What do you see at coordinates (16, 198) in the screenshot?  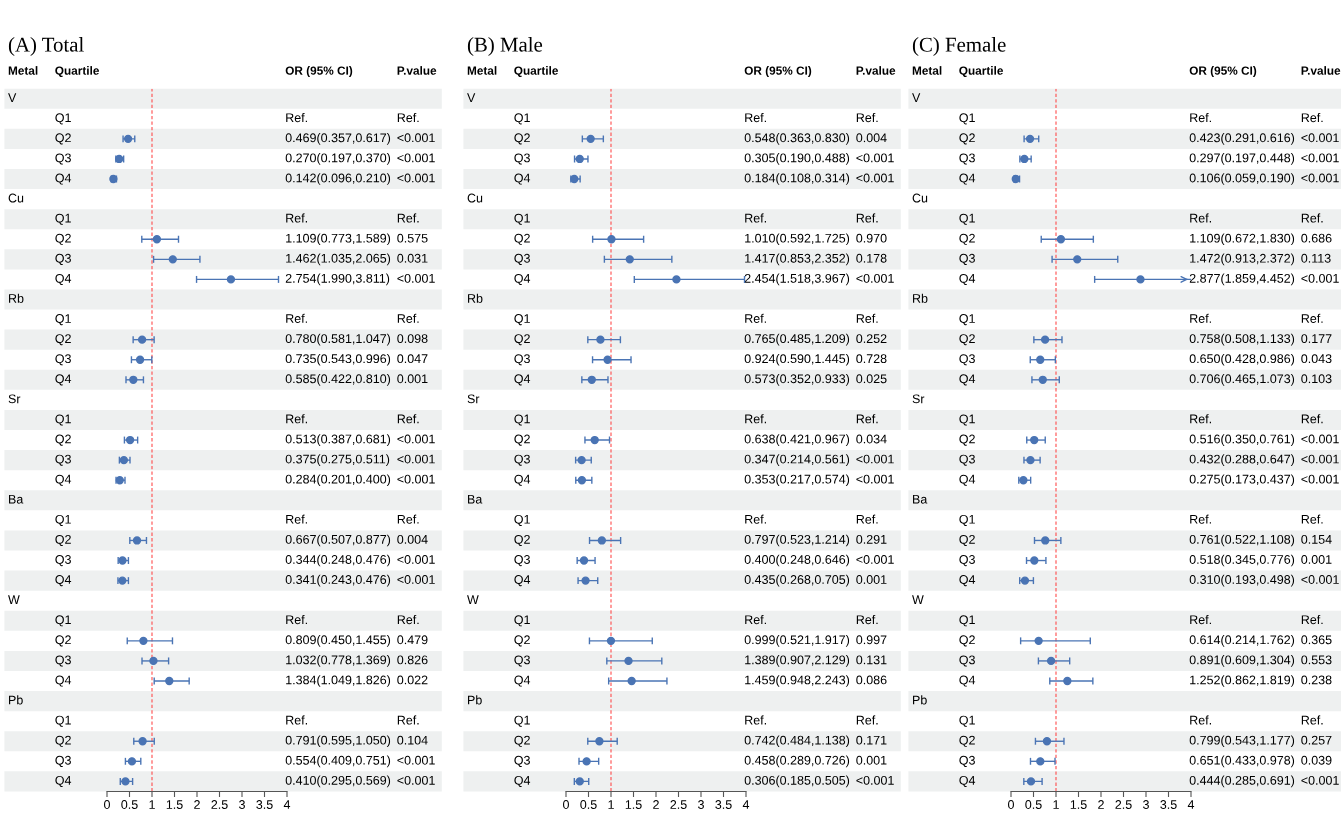 I see `text: Cu` at bounding box center [16, 198].